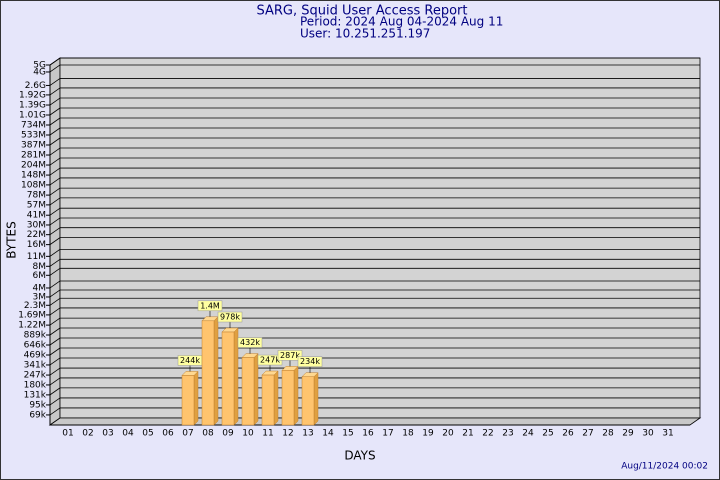  I want to click on y-tick-label: 281M, so click(33, 156).